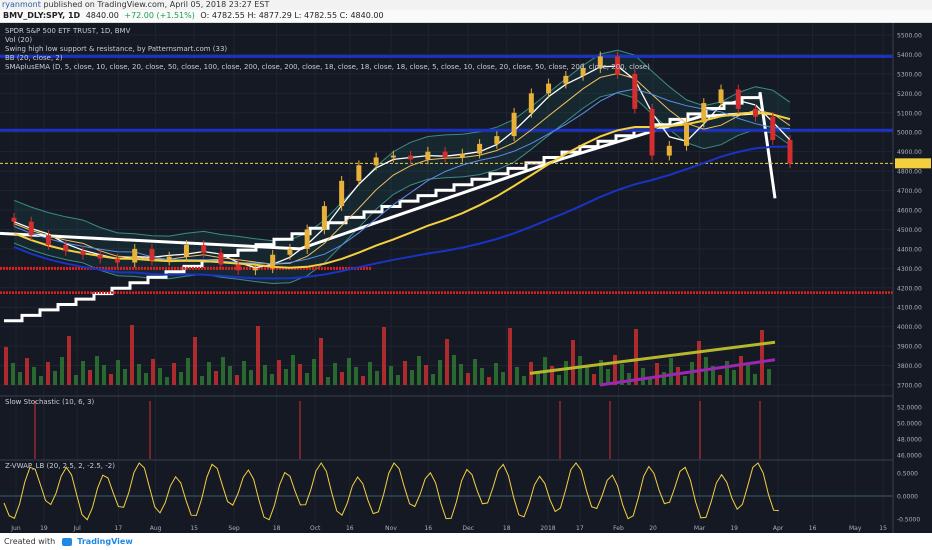  Describe the element at coordinates (909, 94) in the screenshot. I see `price-tick-label: 5200.00` at that location.